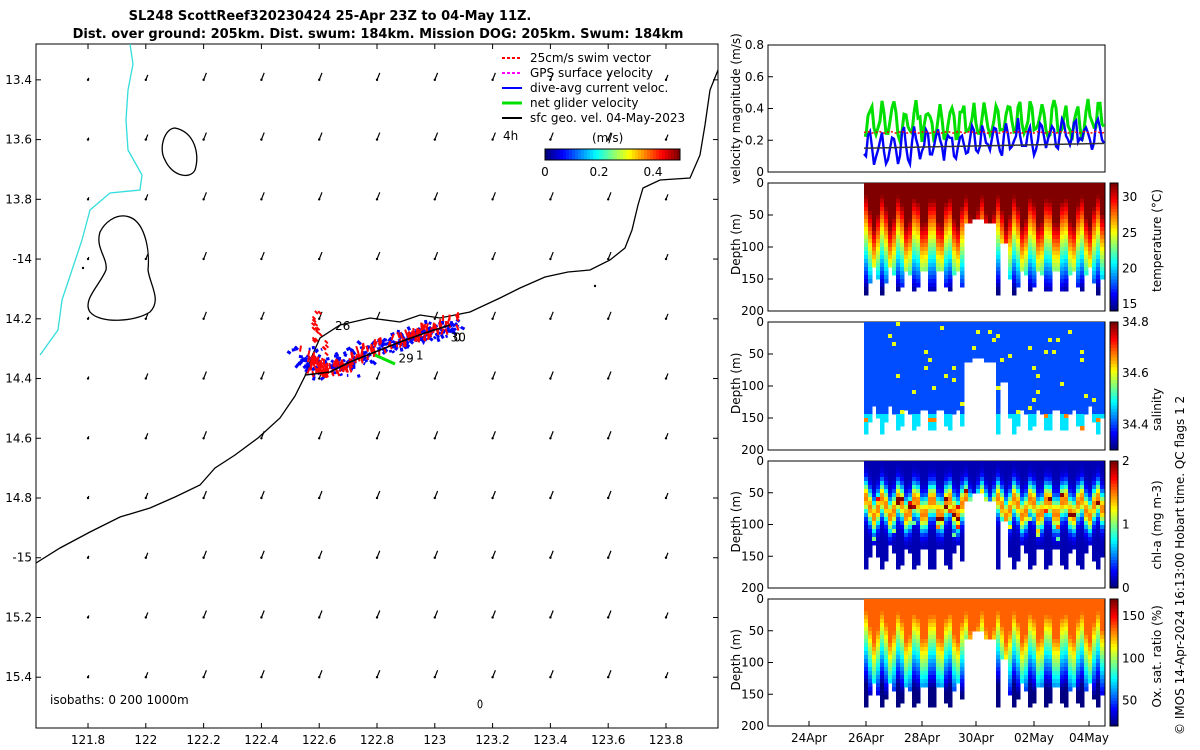 The height and width of the screenshot is (750, 1200). I want to click on colorbar-label: temperature (°C), so click(1157, 240).